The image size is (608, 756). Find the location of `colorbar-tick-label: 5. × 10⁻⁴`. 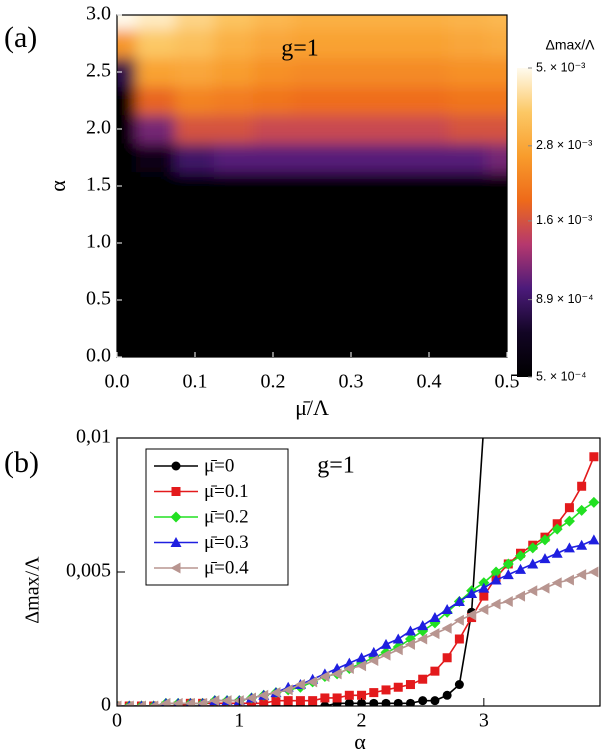

colorbar-tick-label: 5. × 10⁻⁴ is located at coordinates (561, 376).